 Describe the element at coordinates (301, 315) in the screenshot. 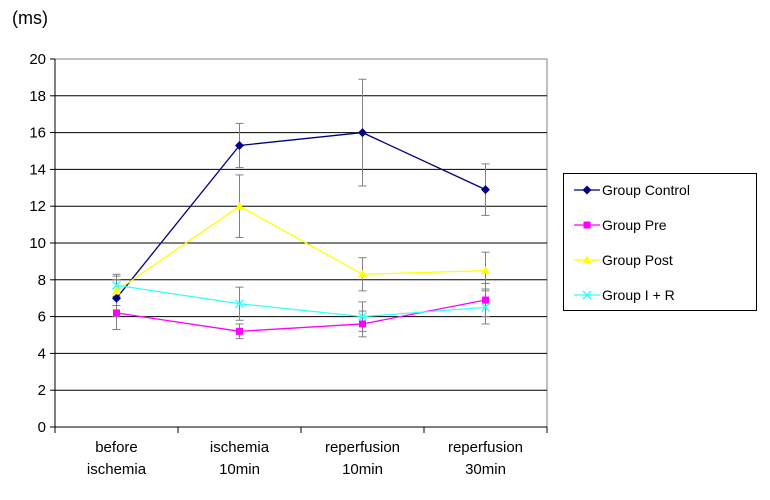

I see `series-line-group-pre` at that location.